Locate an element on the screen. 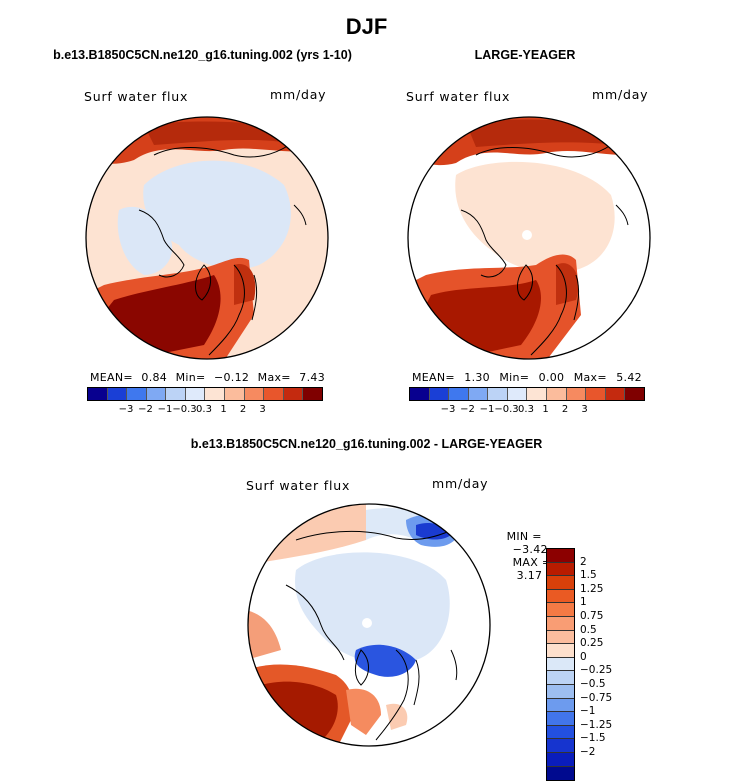 The height and width of the screenshot is (781, 733). panel-1-min-label: Min= is located at coordinates (190, 377).